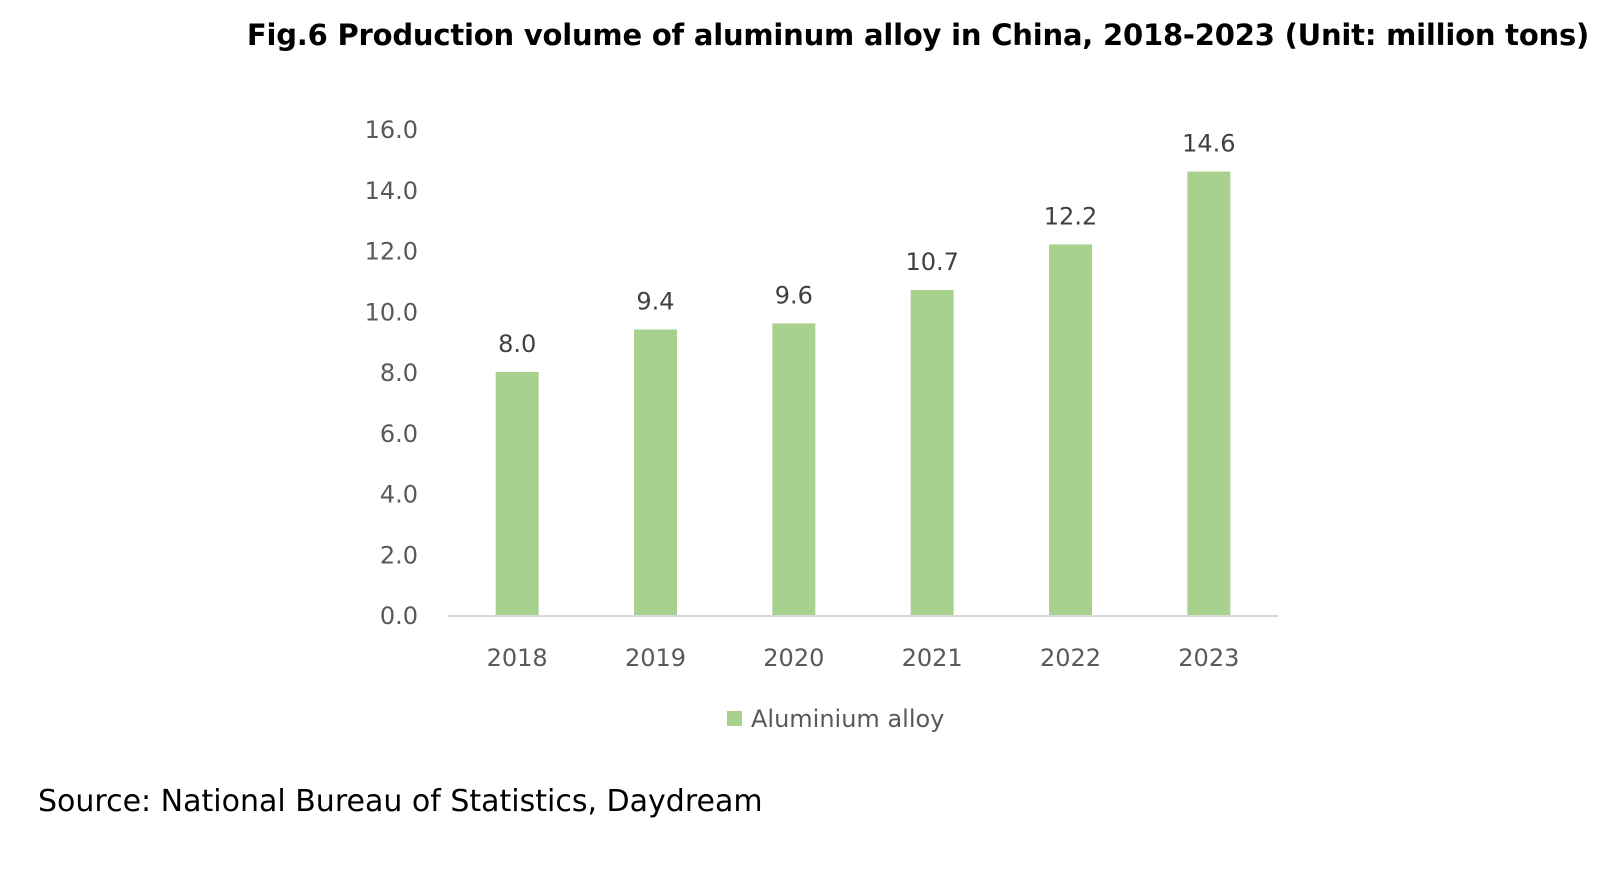 The image size is (1600, 875). I want to click on data-label-2021: 10.7, so click(931, 262).